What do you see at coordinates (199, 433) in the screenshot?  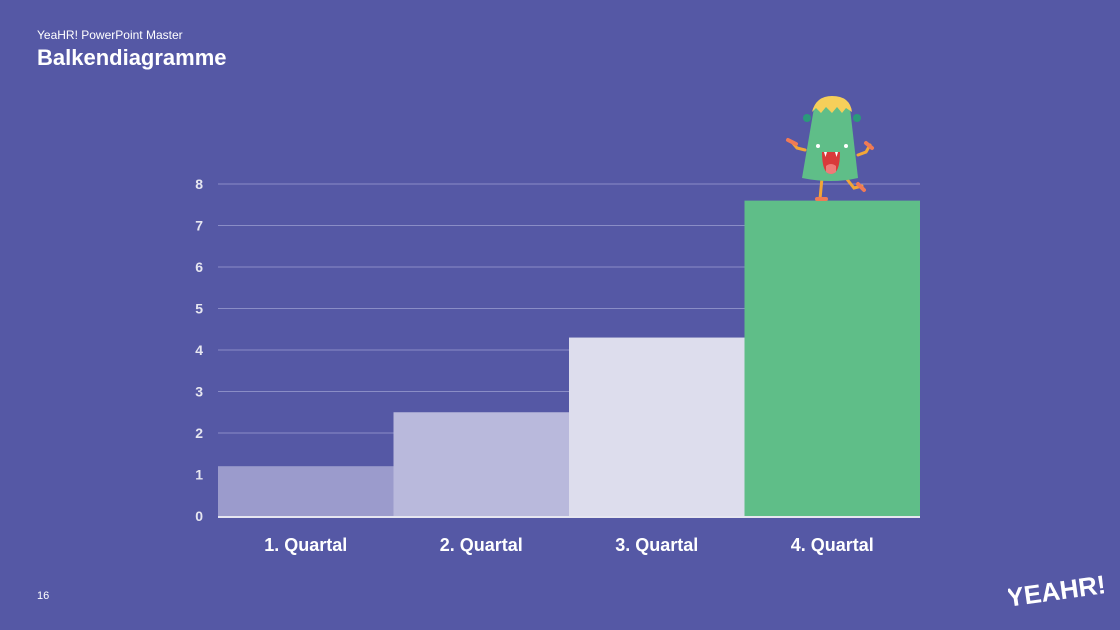 I see `y-tick-label: 2` at bounding box center [199, 433].